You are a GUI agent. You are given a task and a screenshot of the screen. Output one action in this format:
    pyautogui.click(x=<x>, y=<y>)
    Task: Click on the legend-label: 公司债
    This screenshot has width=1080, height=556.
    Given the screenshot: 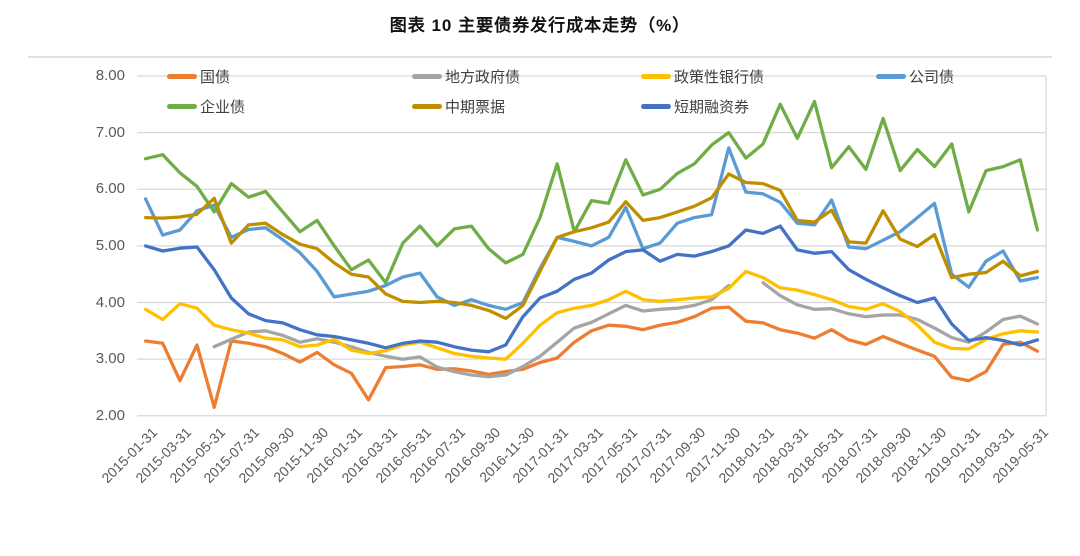 What is the action you would take?
    pyautogui.click(x=932, y=77)
    